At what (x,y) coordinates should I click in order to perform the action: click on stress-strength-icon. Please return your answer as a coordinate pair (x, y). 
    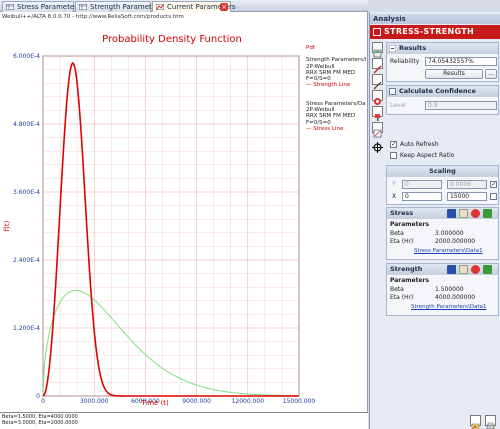
    Looking at the image, I should click on (377, 32).